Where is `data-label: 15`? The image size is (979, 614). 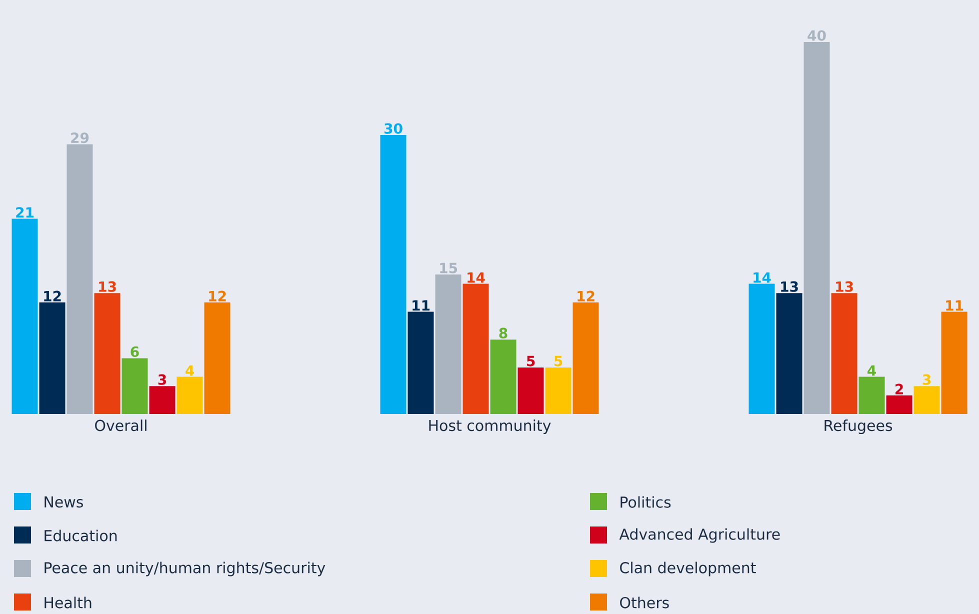
data-label: 15 is located at coordinates (449, 268).